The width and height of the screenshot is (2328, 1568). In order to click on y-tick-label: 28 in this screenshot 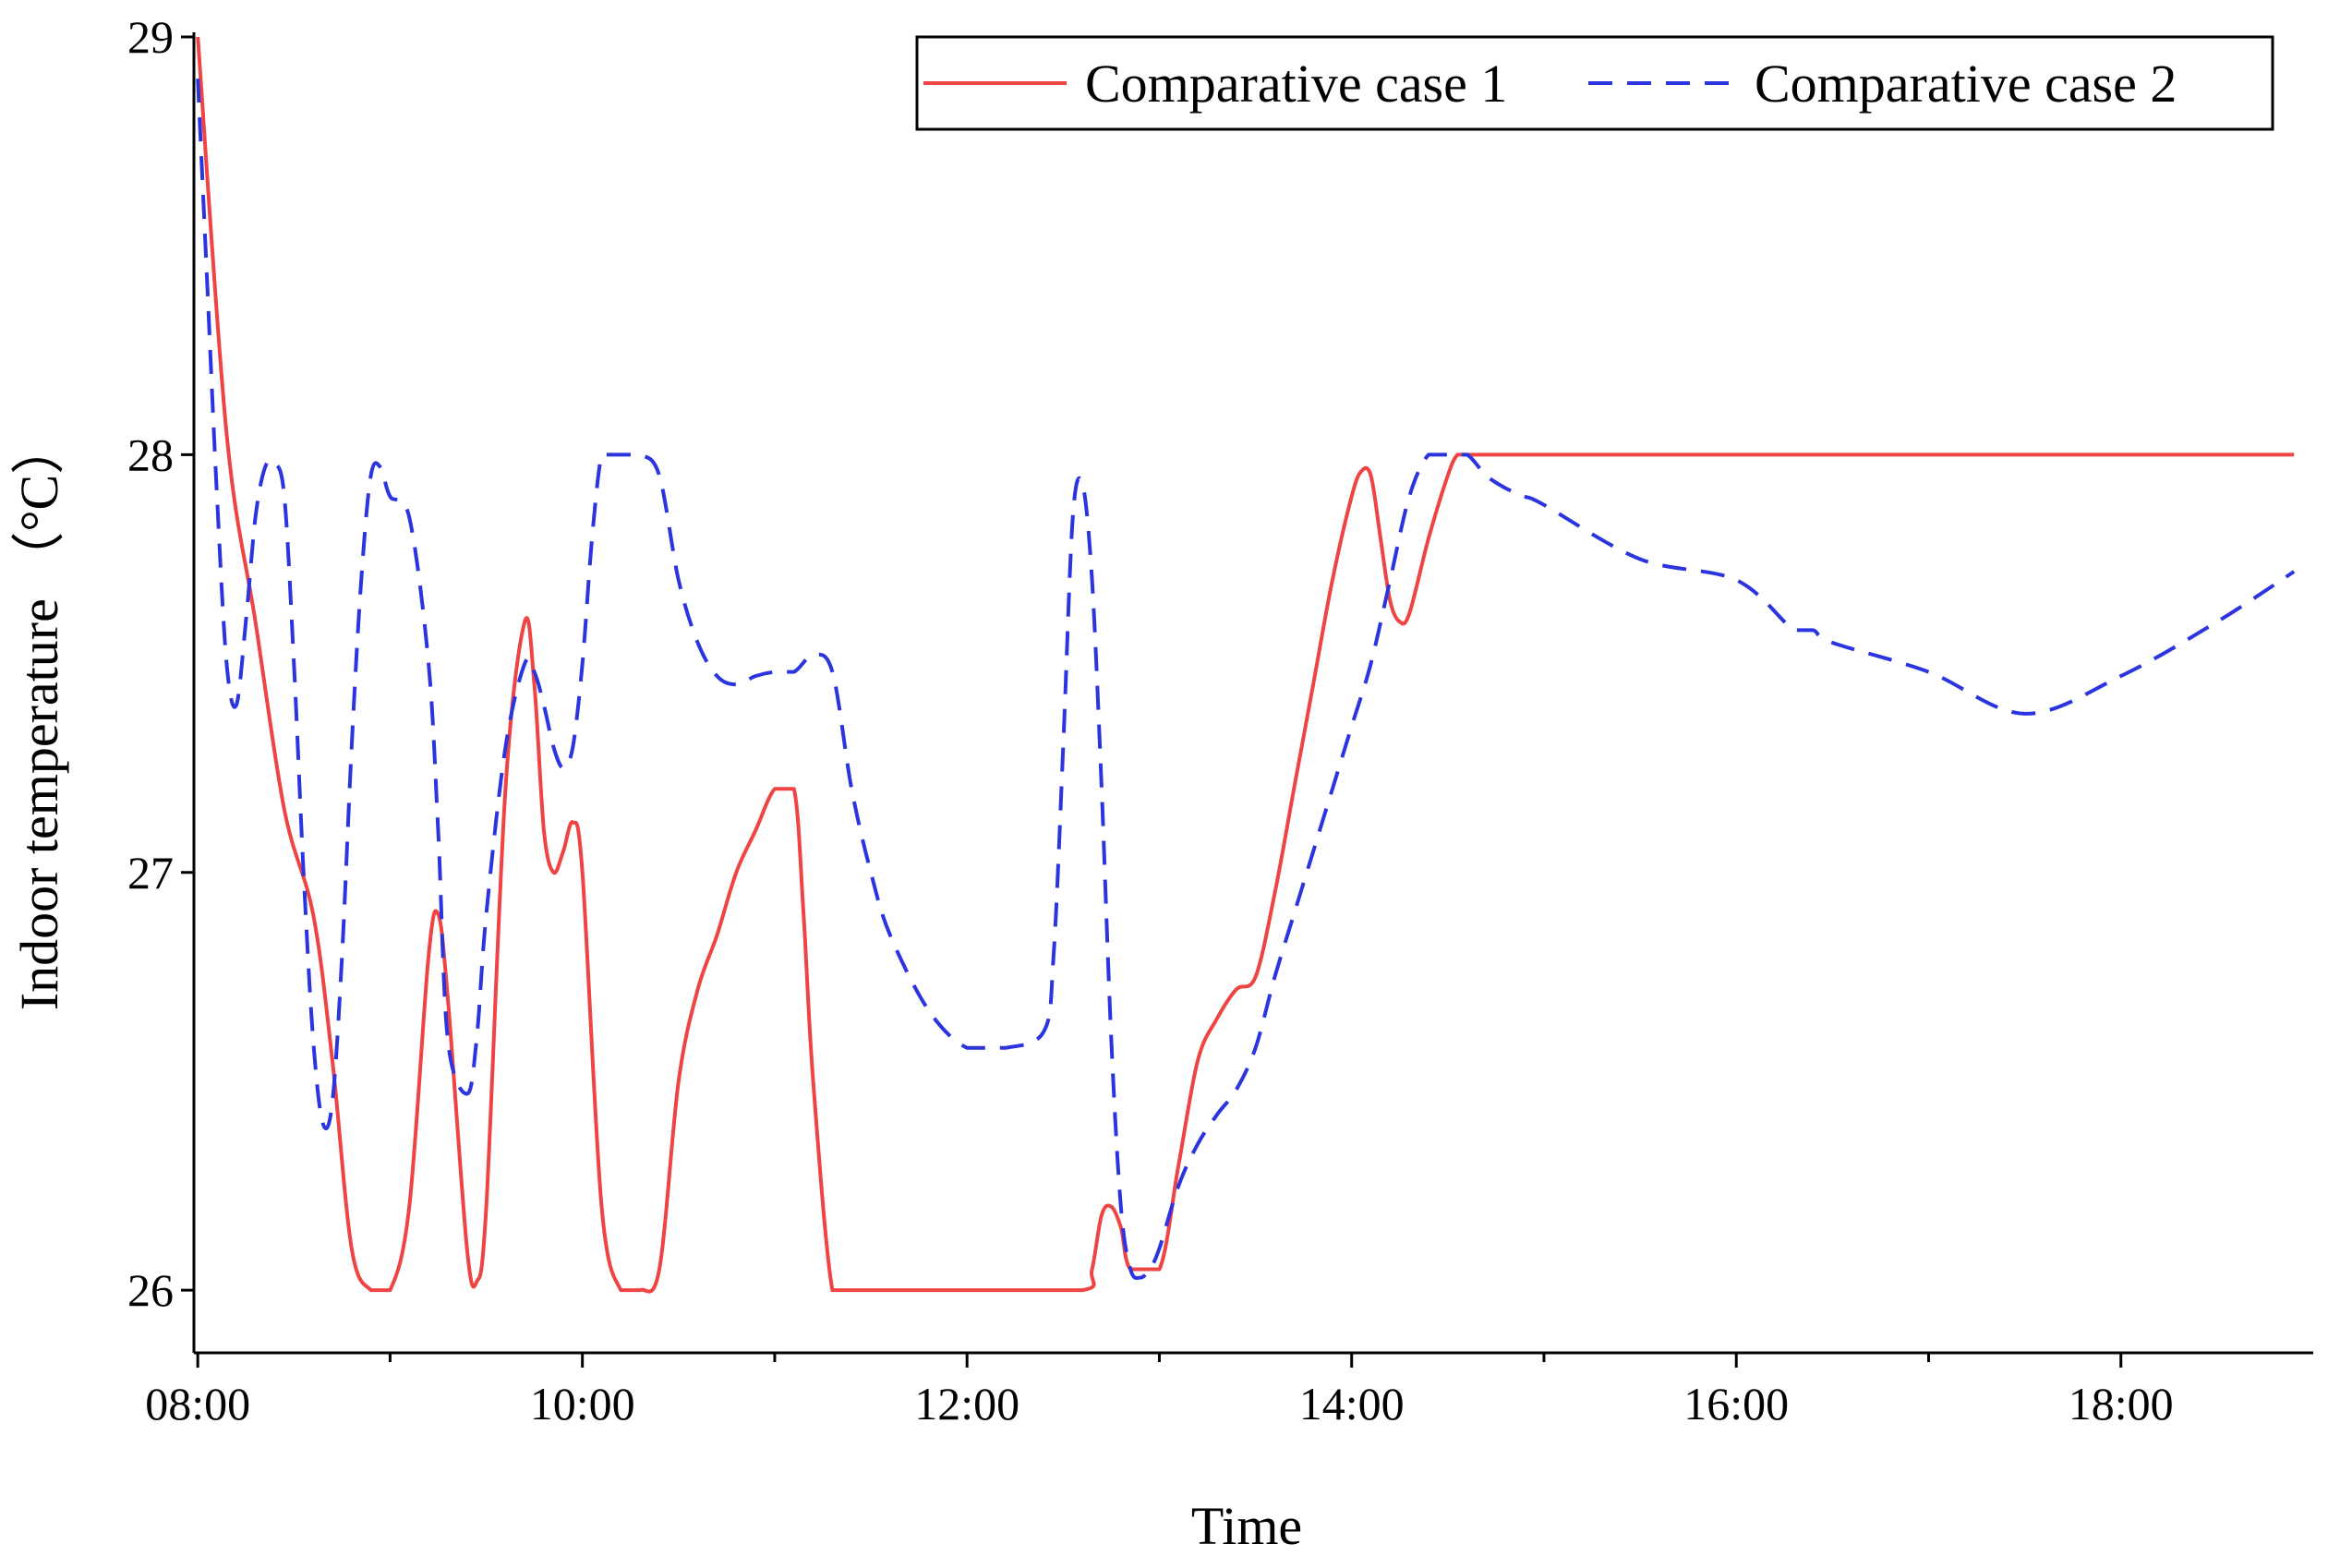, I will do `click(150, 454)`.